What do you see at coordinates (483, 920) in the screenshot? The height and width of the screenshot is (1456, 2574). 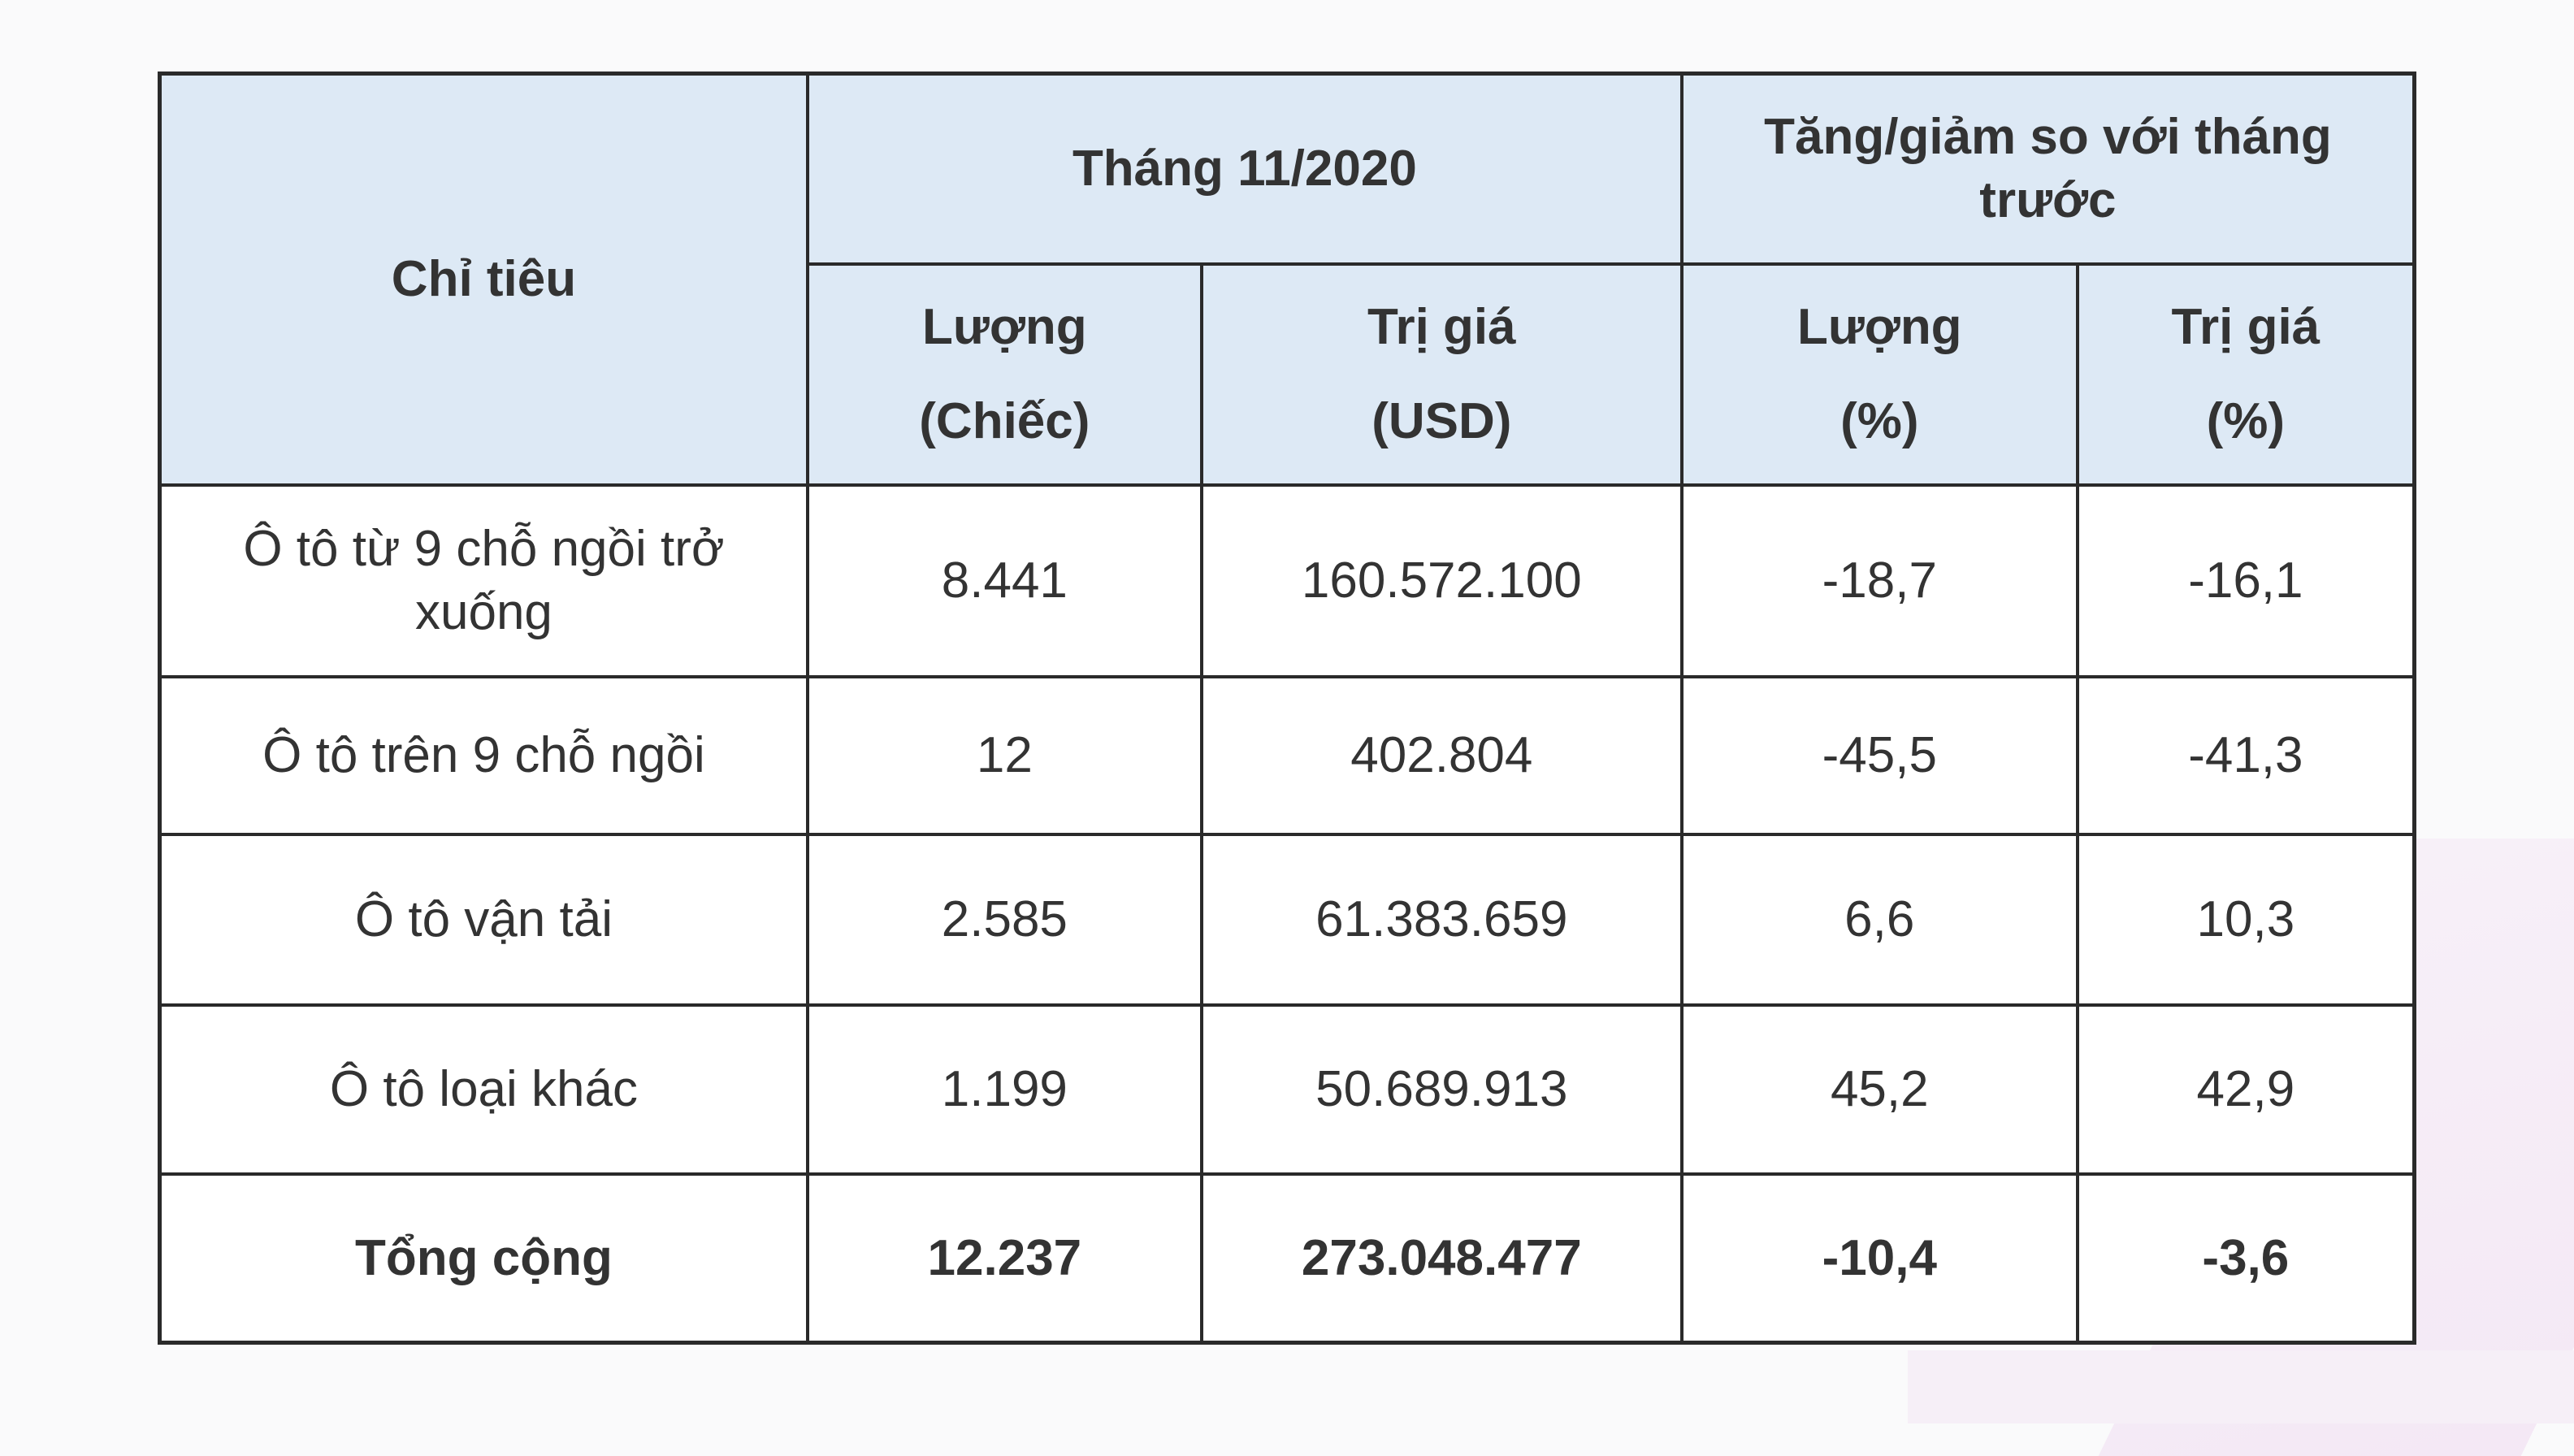 I see `row-label: Ô tô vận tải` at bounding box center [483, 920].